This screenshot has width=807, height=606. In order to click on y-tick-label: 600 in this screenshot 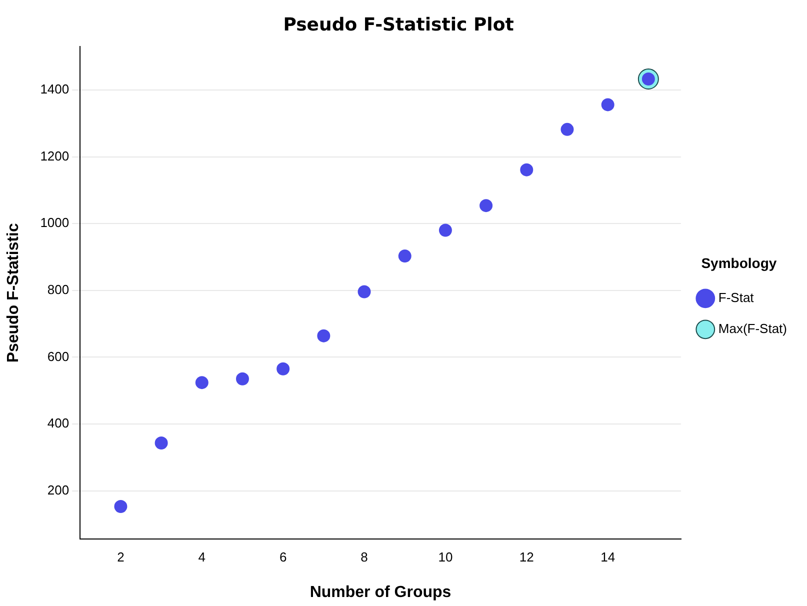, I will do `click(58, 356)`.